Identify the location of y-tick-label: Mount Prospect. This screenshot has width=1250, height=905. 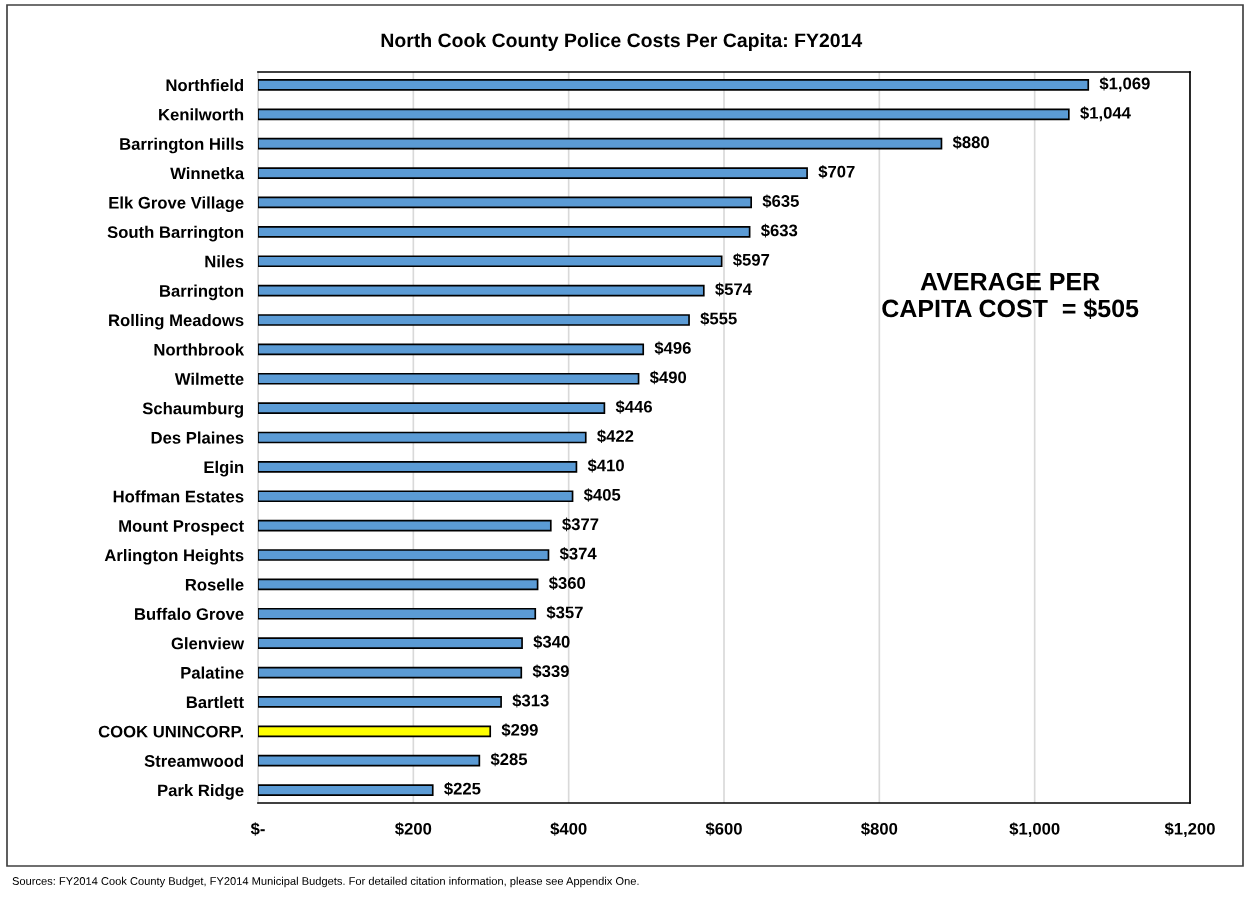
(181, 528).